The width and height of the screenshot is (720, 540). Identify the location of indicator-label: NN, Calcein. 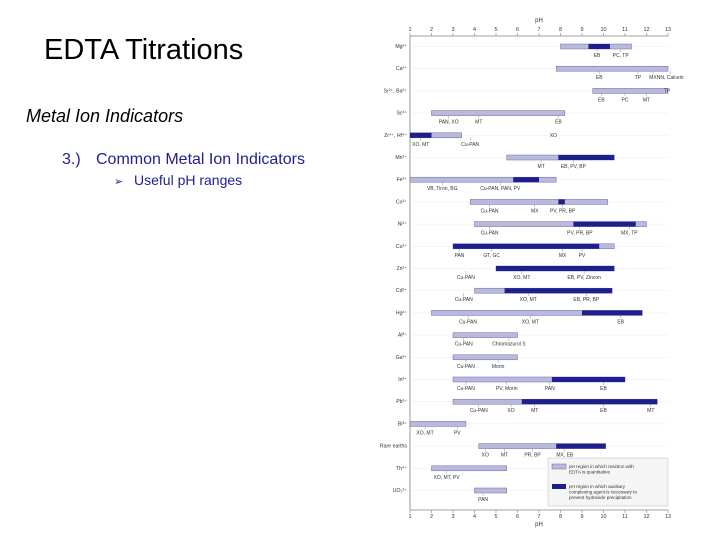
(670, 78).